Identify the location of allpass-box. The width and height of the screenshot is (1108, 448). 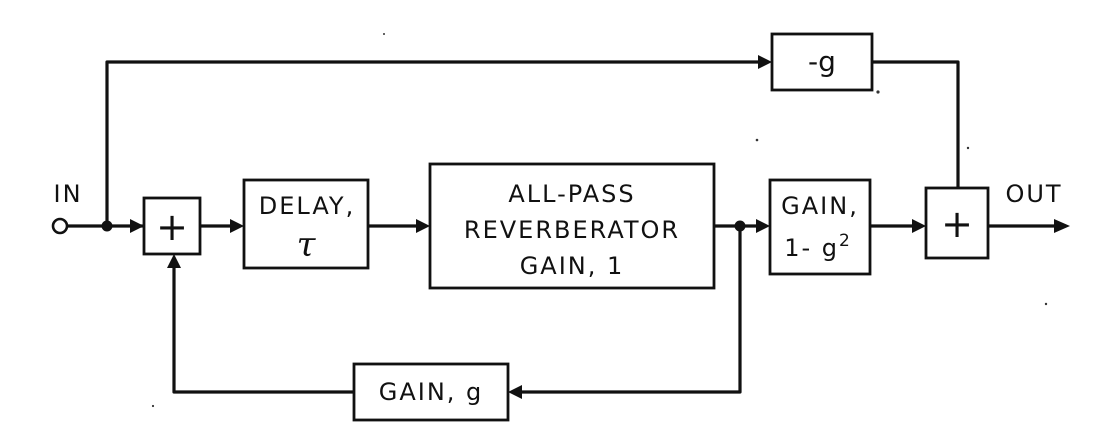
(572, 226).